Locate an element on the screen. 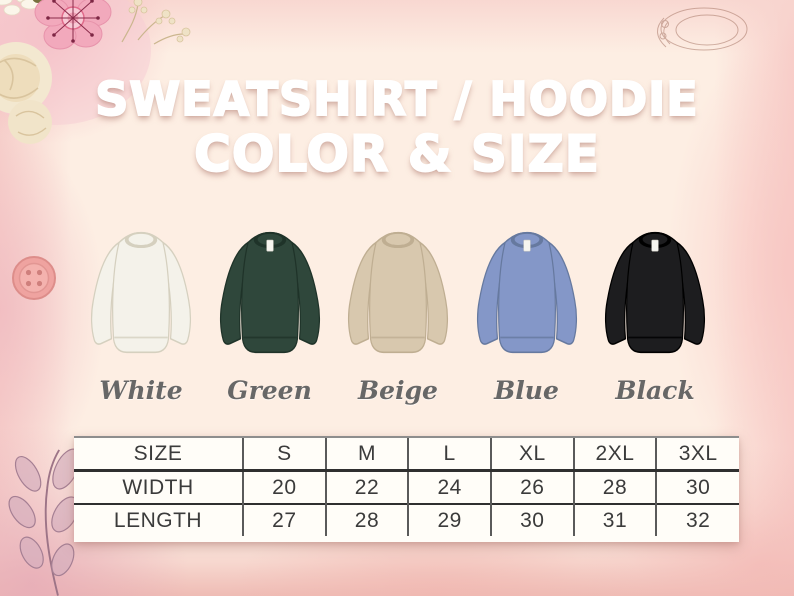 This screenshot has height=596, width=794. width-value-3xl: 30 is located at coordinates (697, 487).